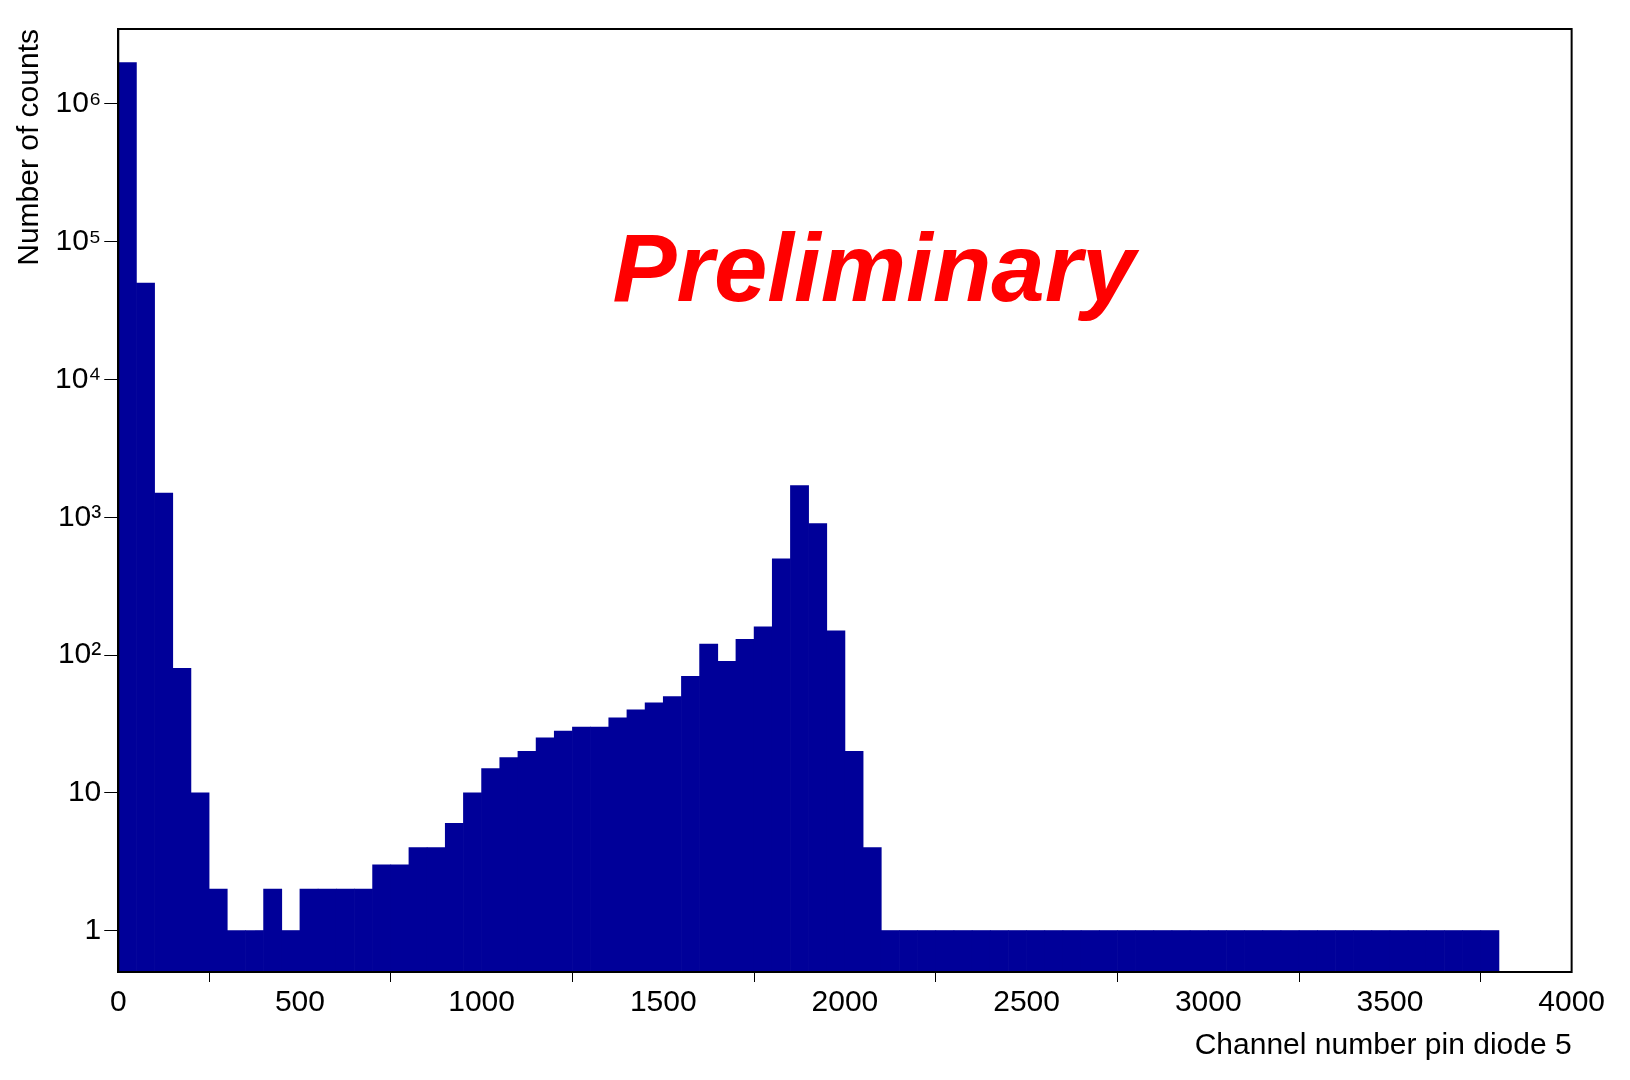 The height and width of the screenshot is (1080, 1630). I want to click on y-tick-label: 10, so click(84, 791).